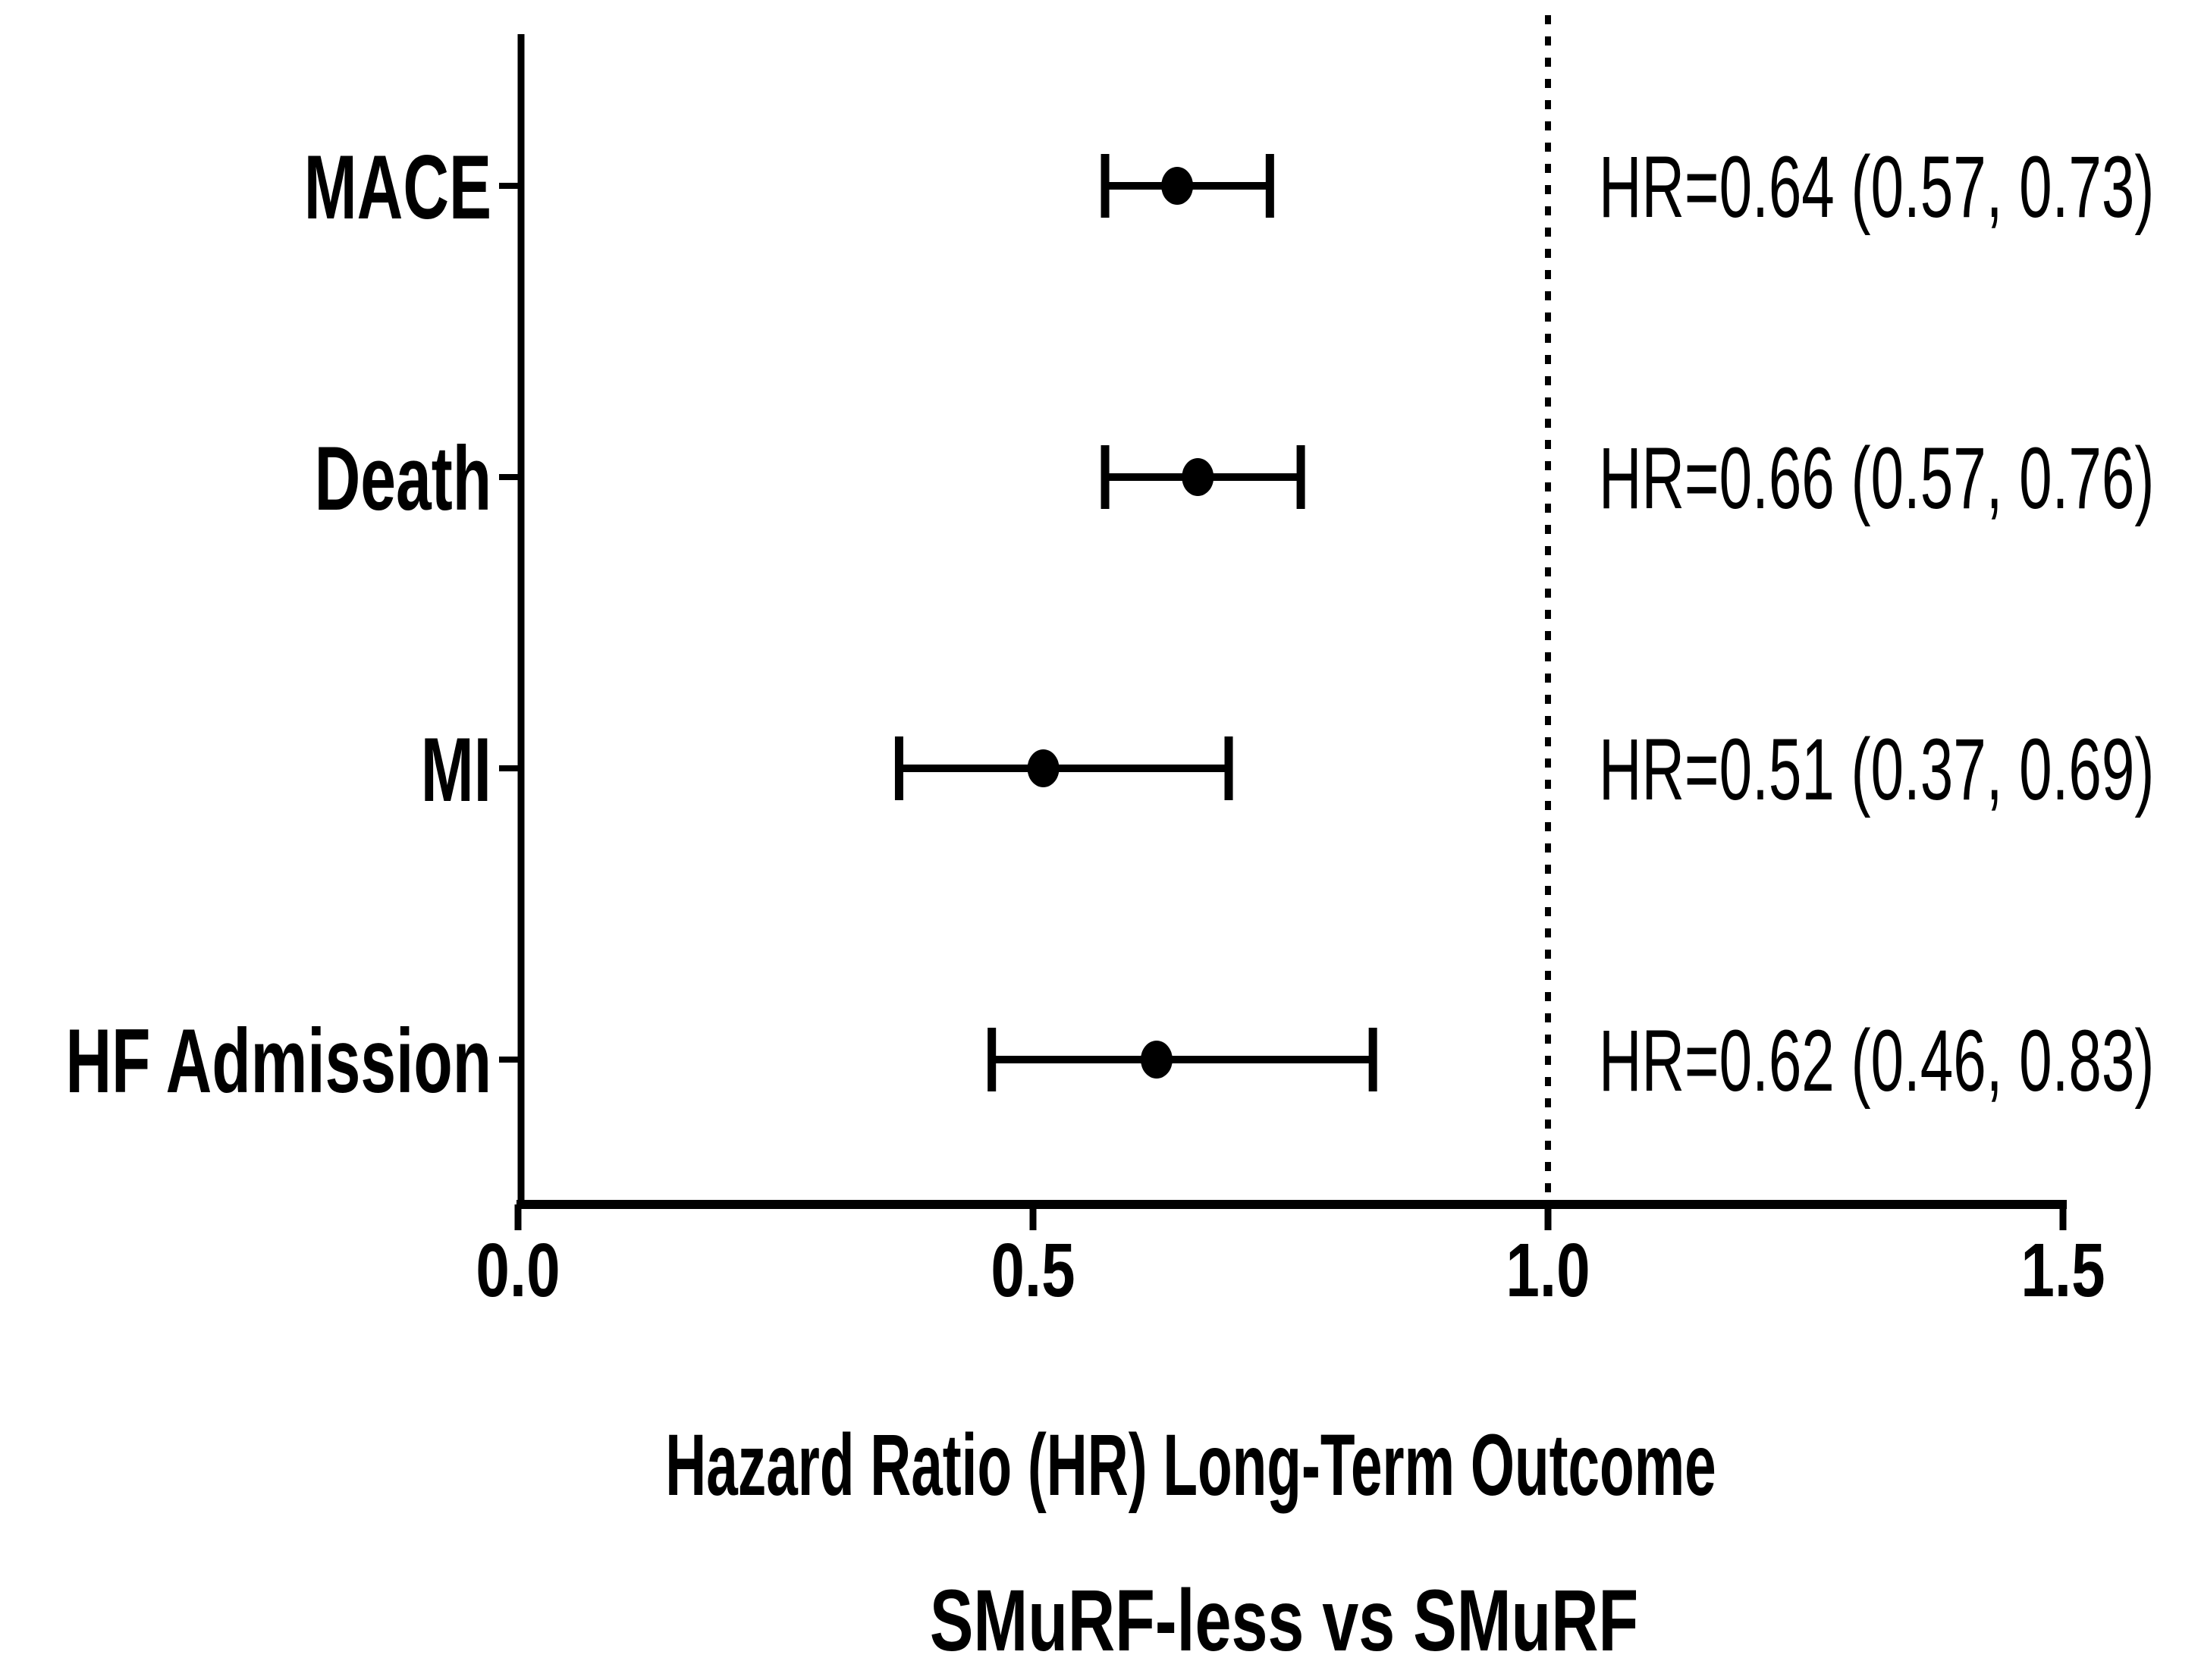 Image resolution: width=2201 pixels, height=1680 pixels. I want to click on category-label: HF Admission, so click(278, 1060).